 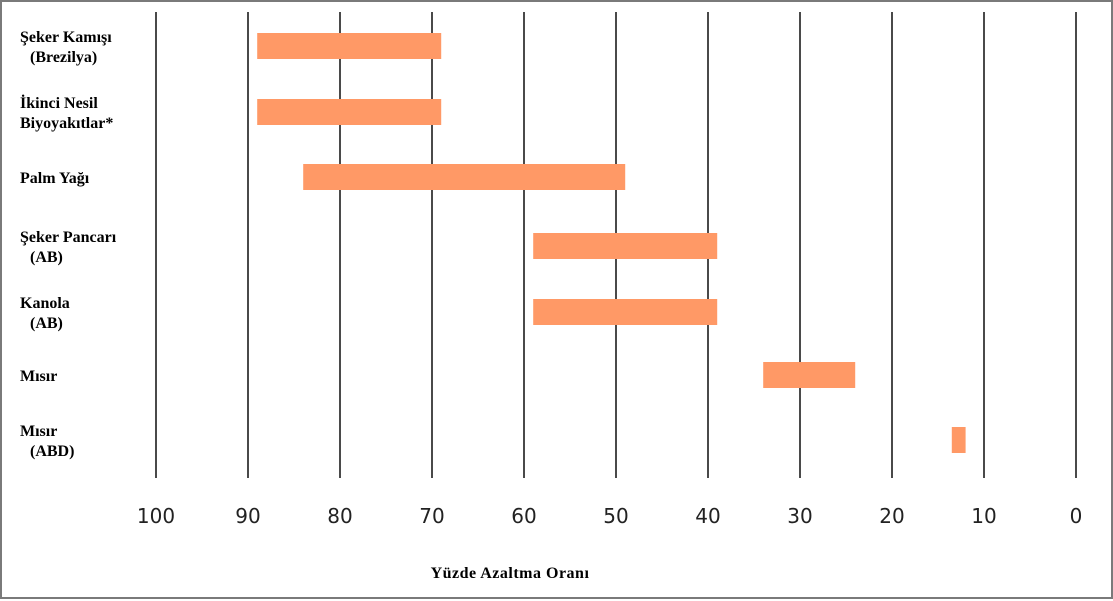 I want to click on x-tick-label: 90, so click(x=247, y=516).